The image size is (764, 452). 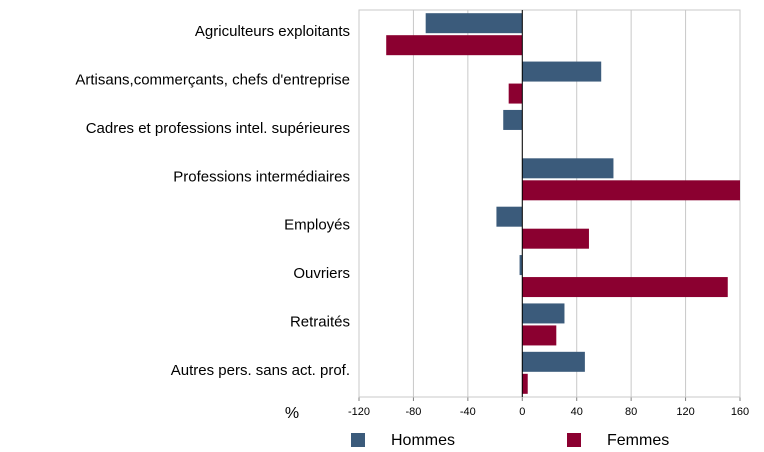 What do you see at coordinates (522, 412) in the screenshot?
I see `x-tick-label: 0` at bounding box center [522, 412].